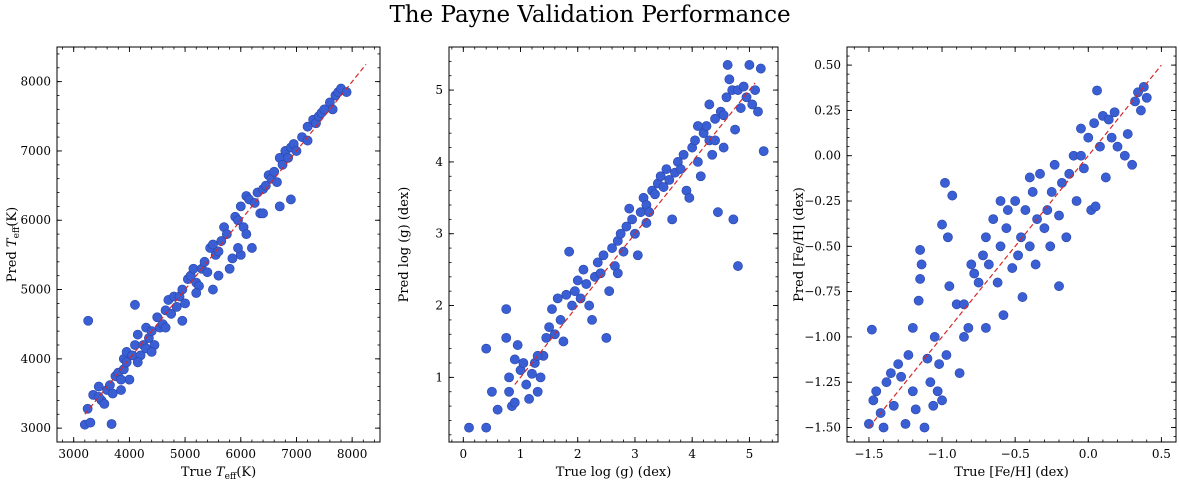 This screenshot has width=1180, height=485. I want to click on y-tick-label: −0.25, so click(822, 201).